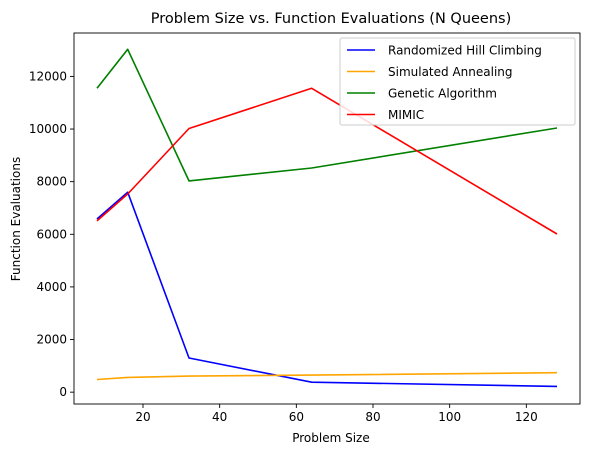  What do you see at coordinates (48, 129) in the screenshot?
I see `y-tick-label-5: 10000` at bounding box center [48, 129].